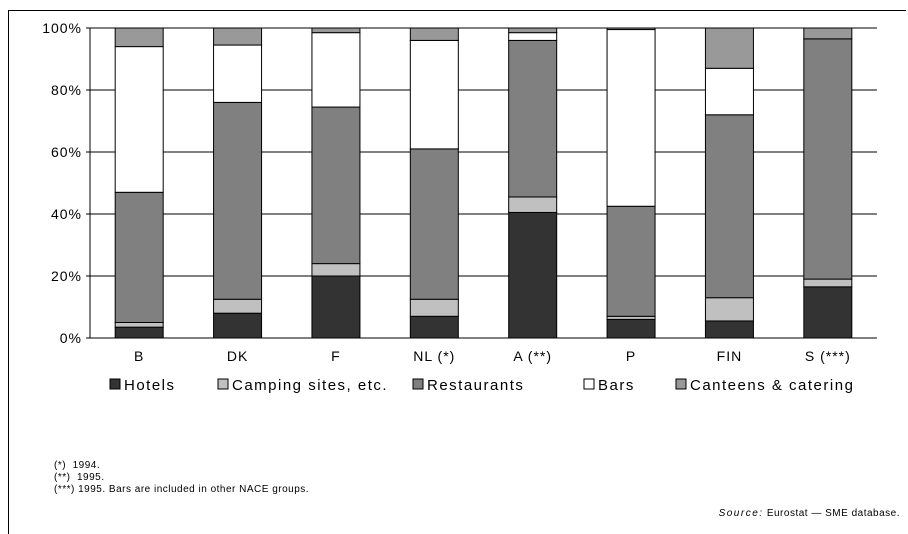 This screenshot has width=908, height=534. Describe the element at coordinates (66, 90) in the screenshot. I see `y-tick-label: 80%` at that location.